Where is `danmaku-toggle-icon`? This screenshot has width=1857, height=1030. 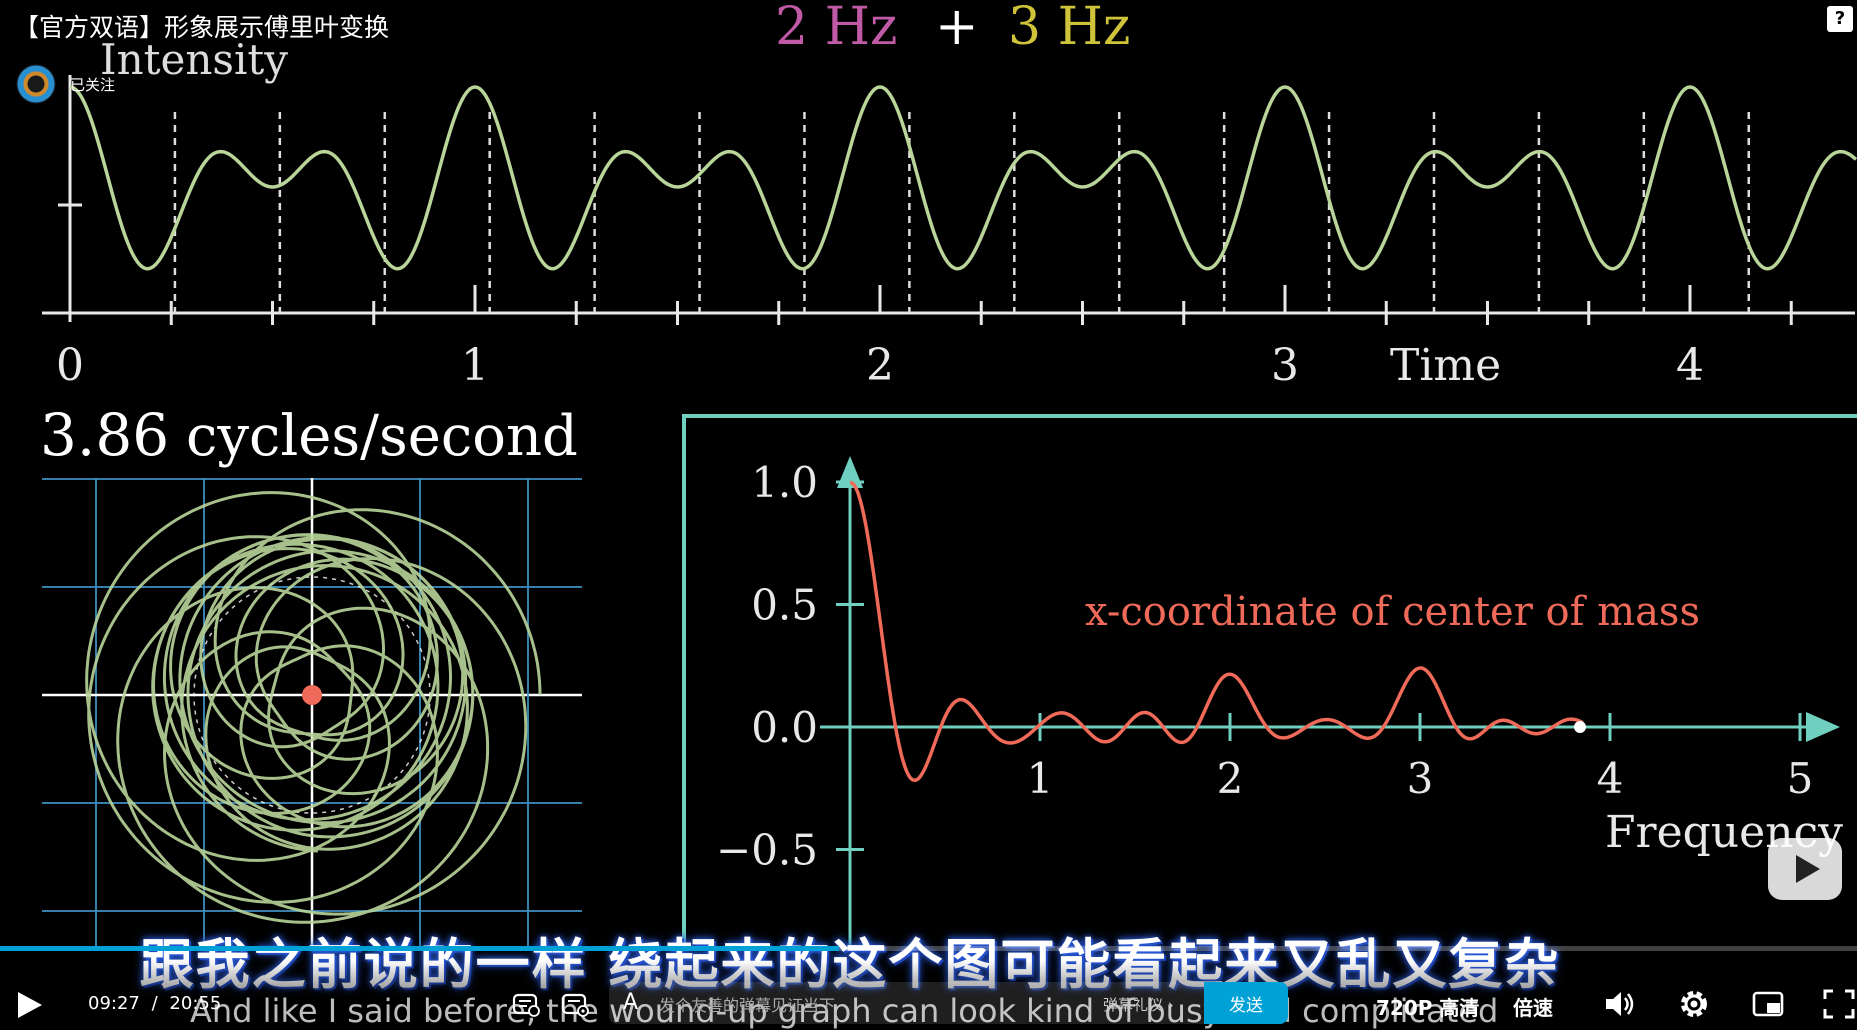
danmaku-toggle-icon is located at coordinates (526, 1004).